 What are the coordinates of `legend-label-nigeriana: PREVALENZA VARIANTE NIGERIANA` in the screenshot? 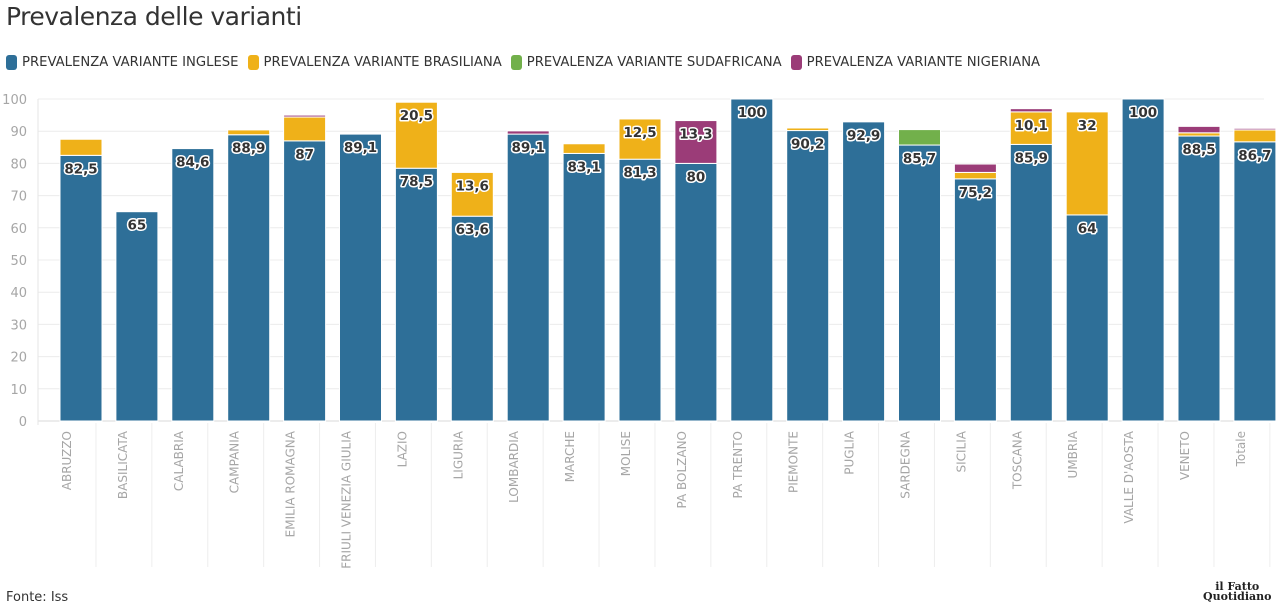 It's located at (923, 62).